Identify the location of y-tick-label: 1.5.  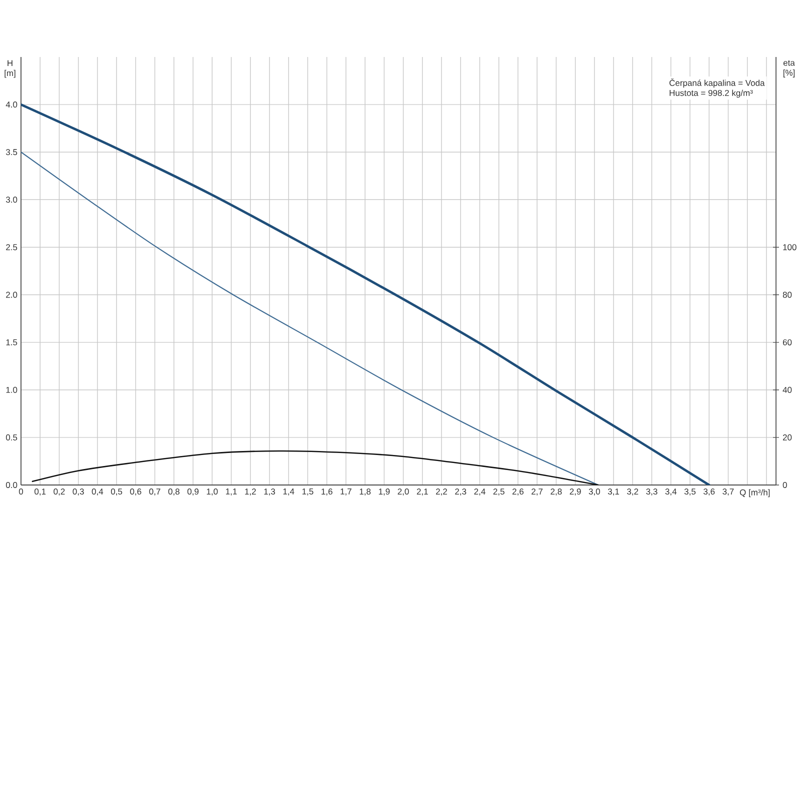
(12, 342).